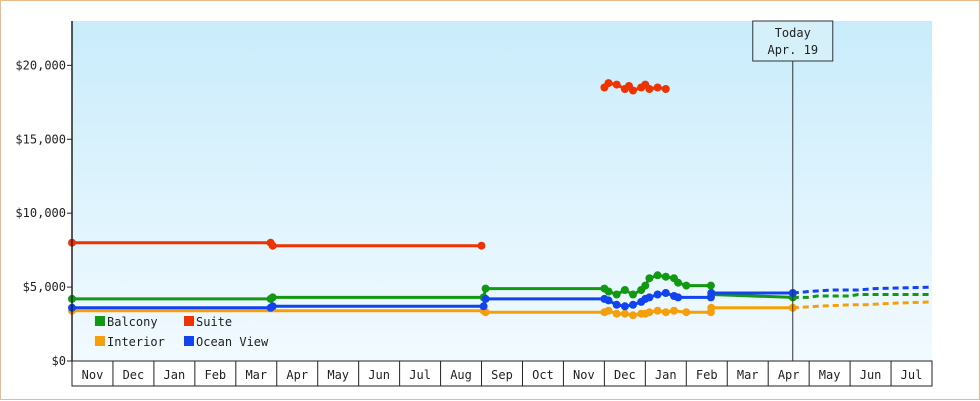 The height and width of the screenshot is (401, 980). What do you see at coordinates (793, 41) in the screenshot?
I see `today-box` at bounding box center [793, 41].